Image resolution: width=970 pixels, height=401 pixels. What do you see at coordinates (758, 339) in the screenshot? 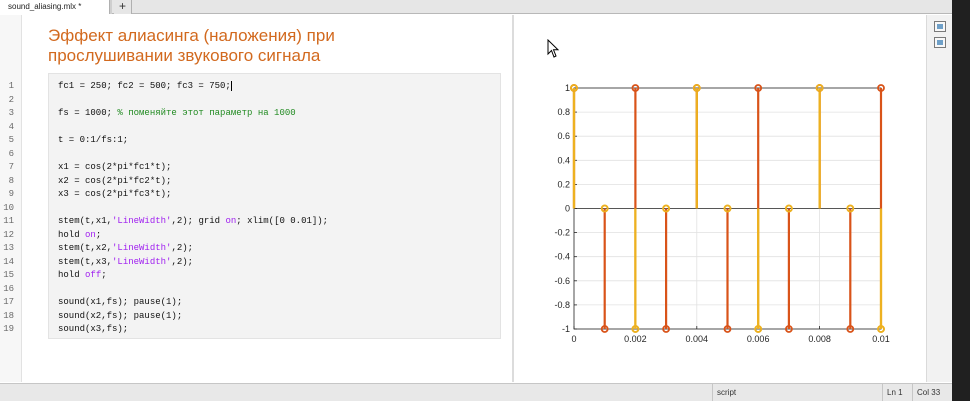
I see `x-tick-label: 0.006` at bounding box center [758, 339].